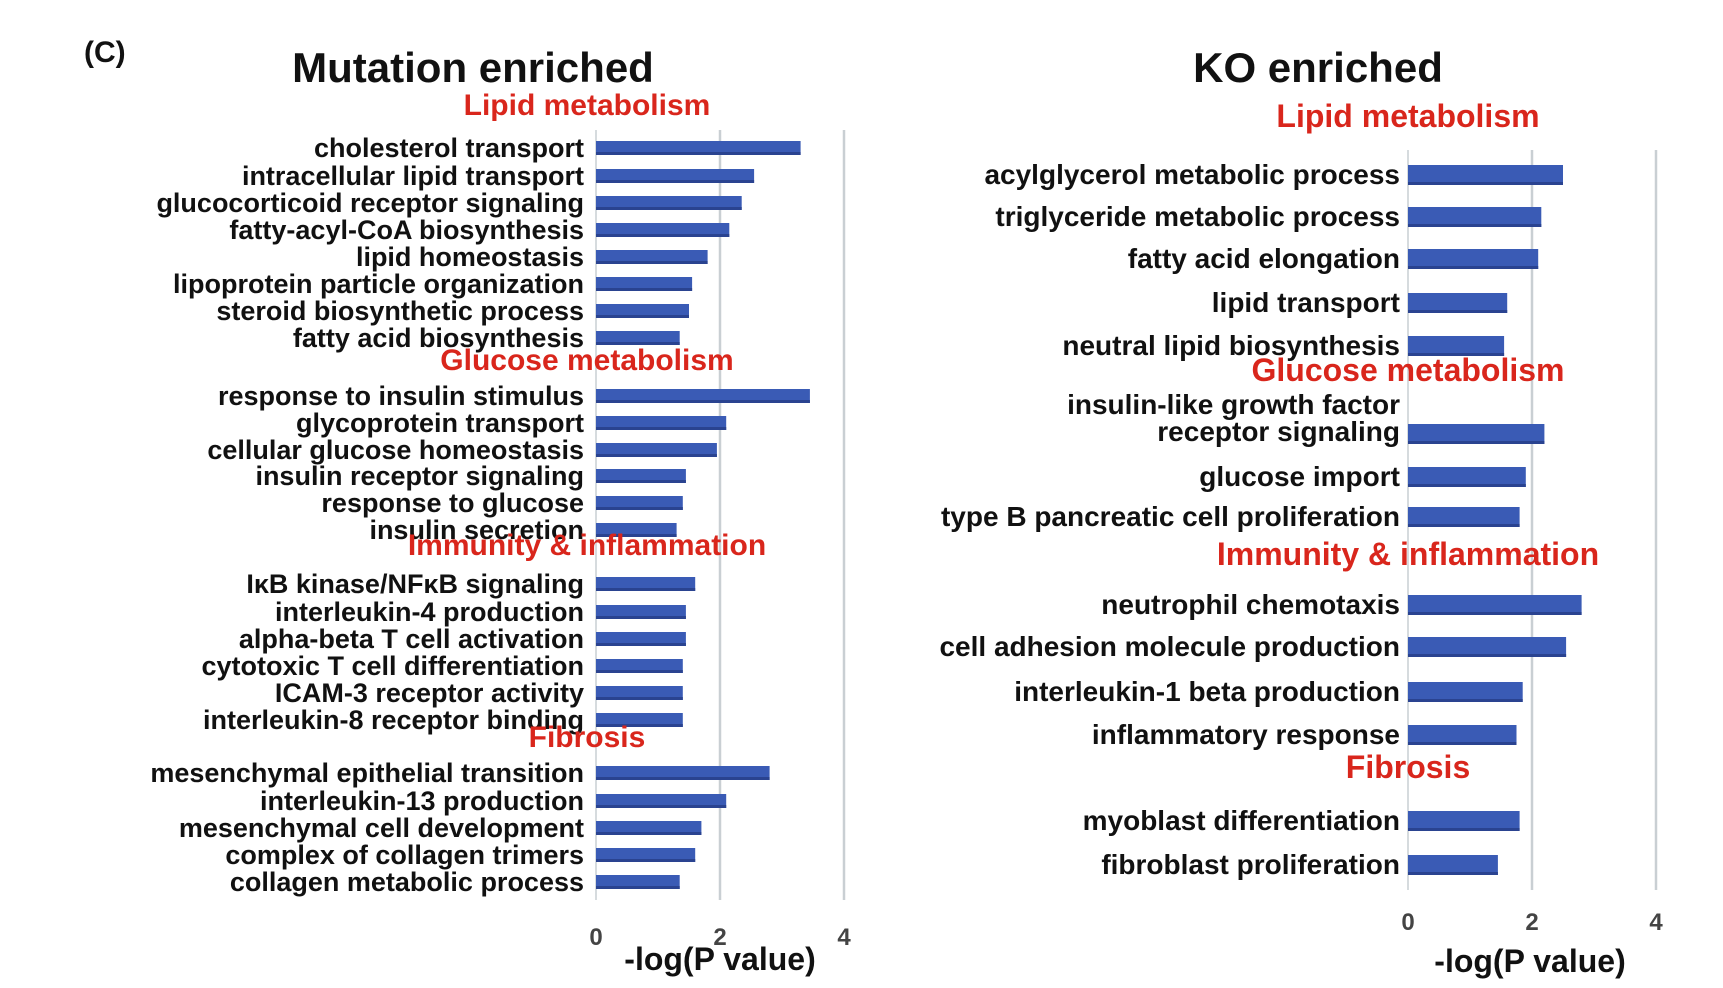 The width and height of the screenshot is (1723, 988). Describe the element at coordinates (1197, 216) in the screenshot. I see `bar-label: triglyceride metabolic process` at that location.